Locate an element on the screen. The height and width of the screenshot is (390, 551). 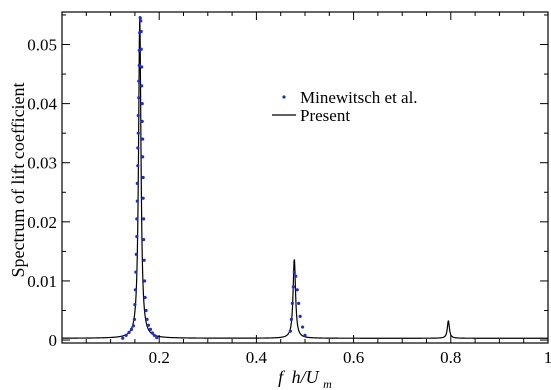
legend-marker-minewitsch is located at coordinates (284, 97).